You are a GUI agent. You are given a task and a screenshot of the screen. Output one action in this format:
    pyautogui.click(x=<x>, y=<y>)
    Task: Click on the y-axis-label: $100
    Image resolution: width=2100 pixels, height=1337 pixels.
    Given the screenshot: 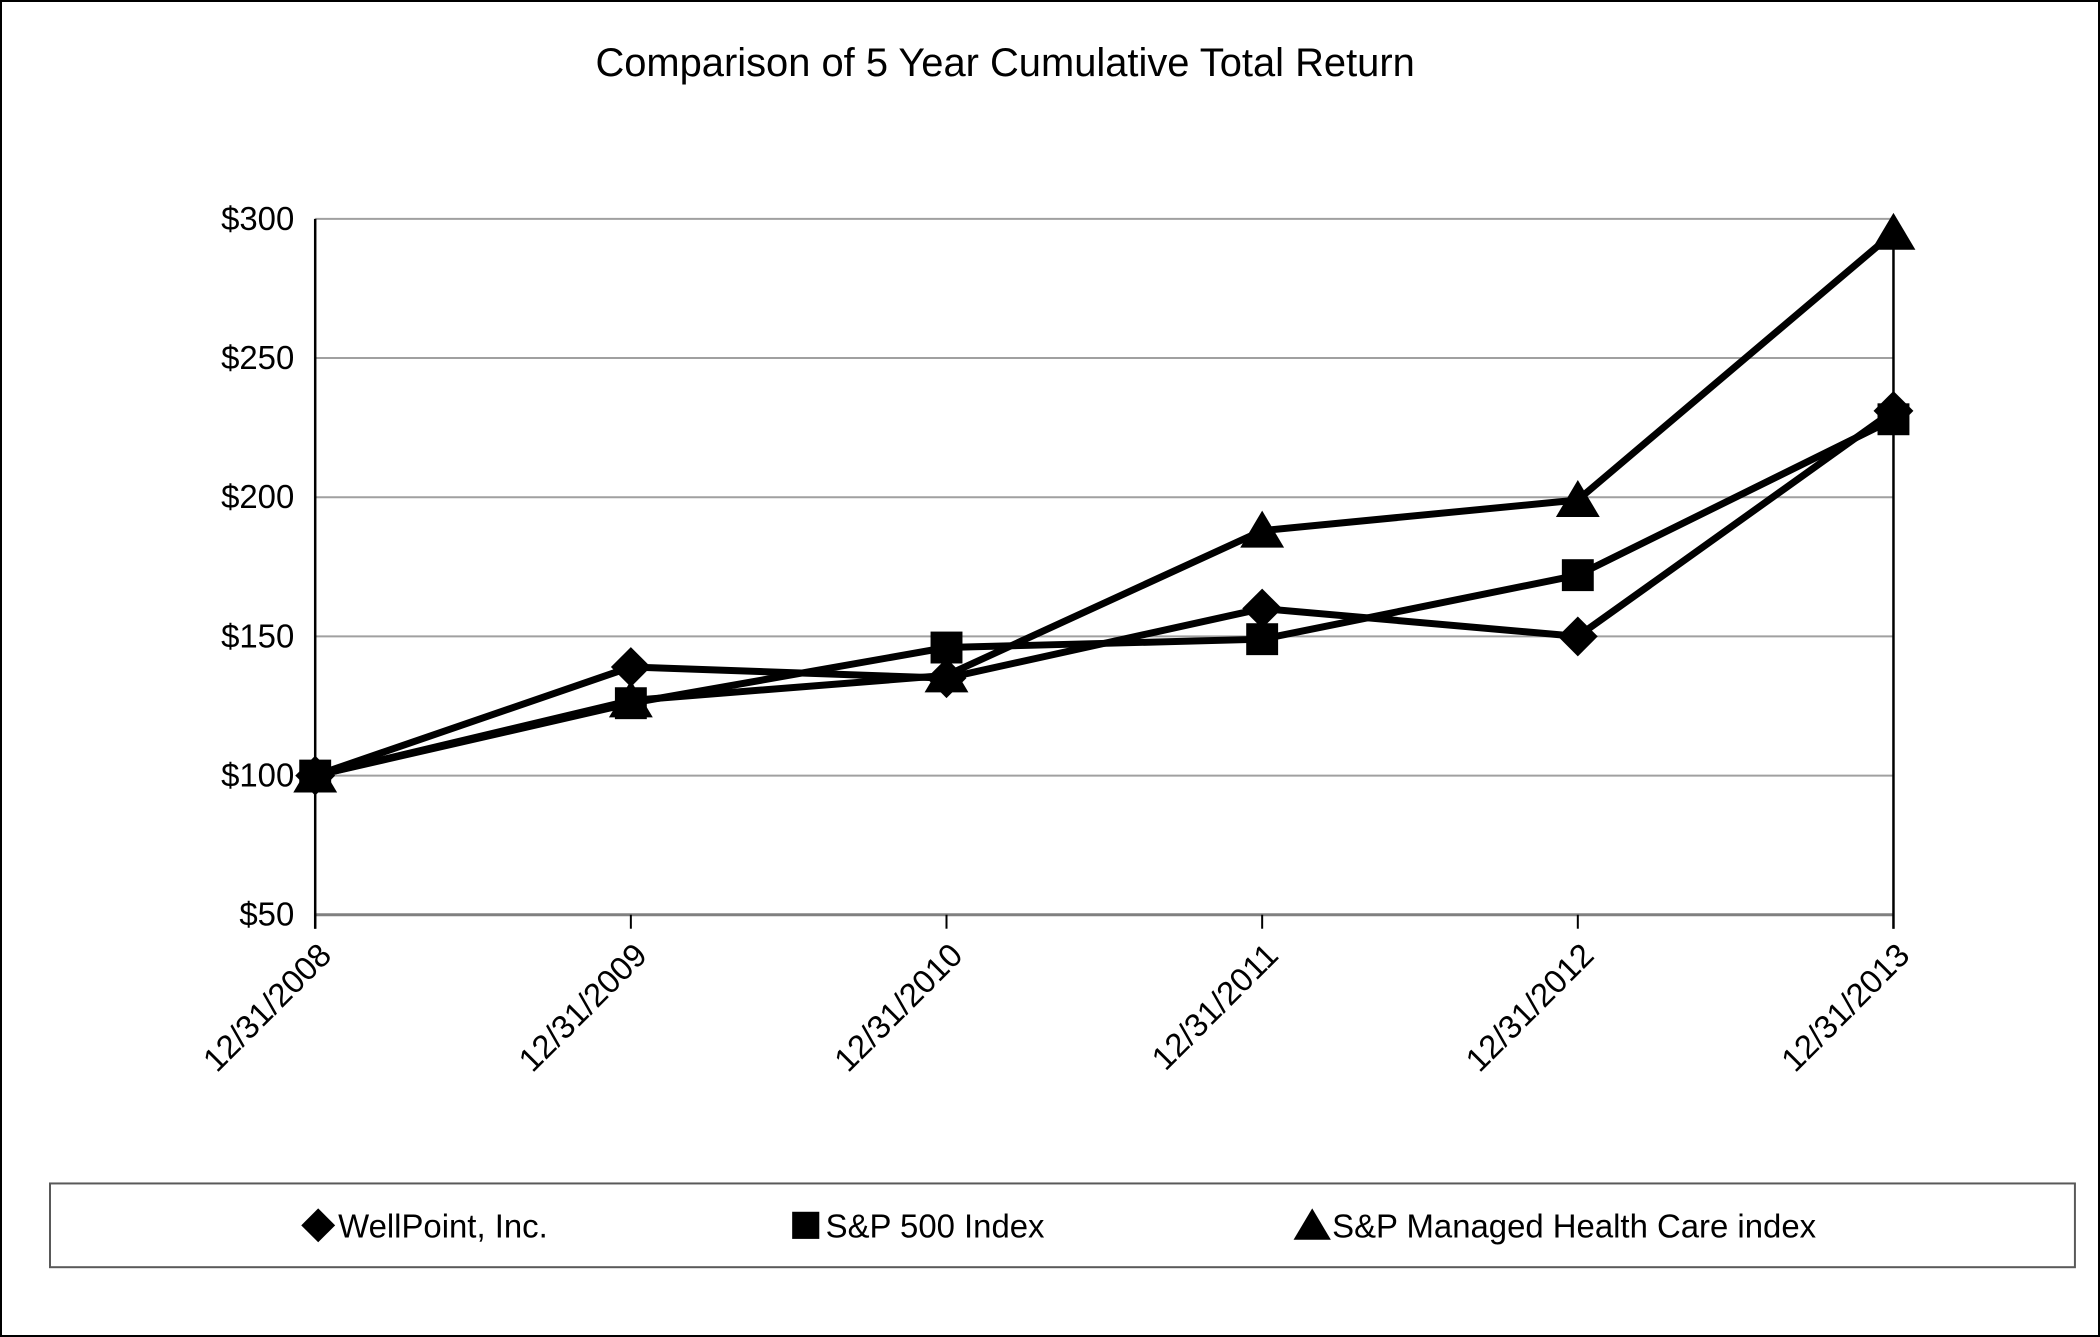 What is the action you would take?
    pyautogui.click(x=257, y=775)
    